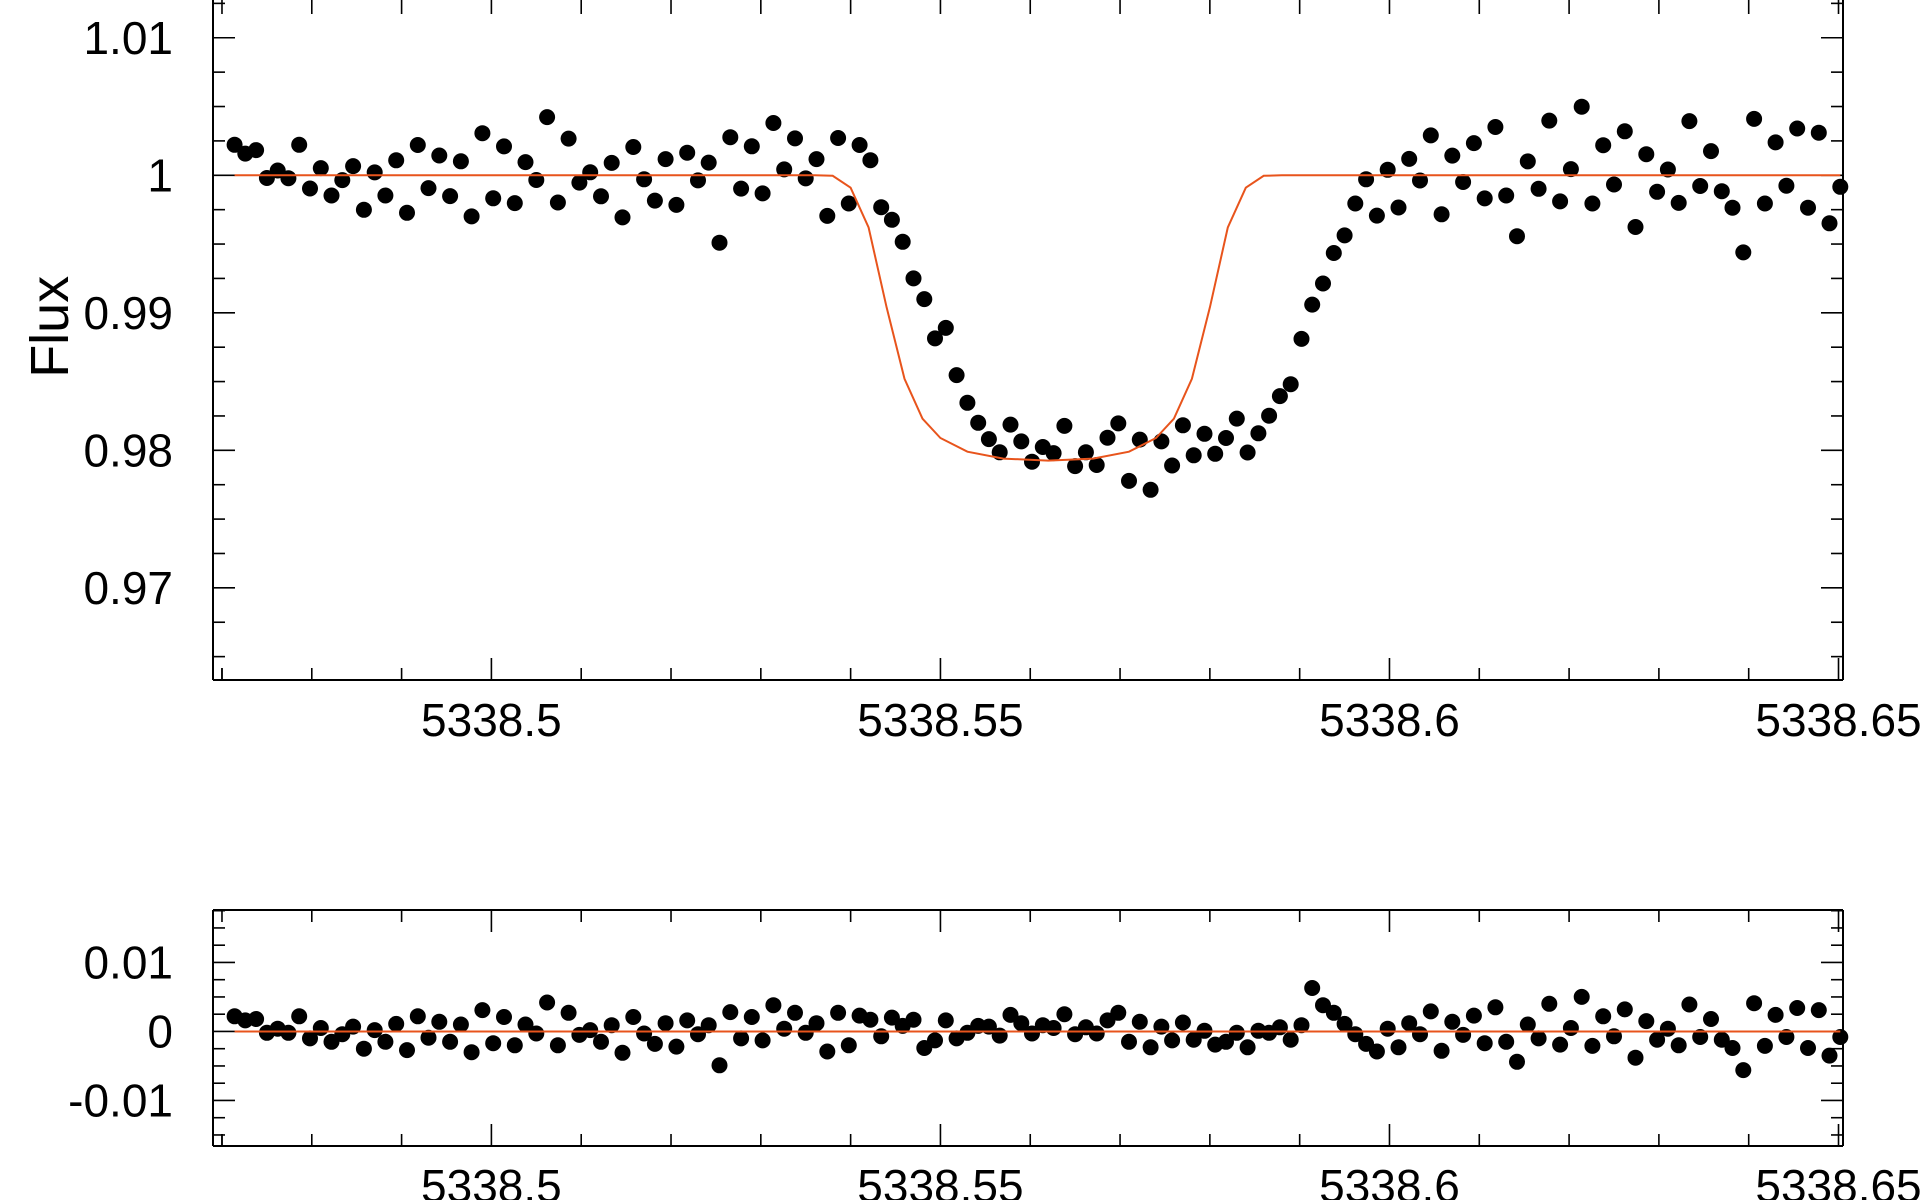  What do you see at coordinates (128, 313) in the screenshot?
I see `y-tick-label: 0.99` at bounding box center [128, 313].